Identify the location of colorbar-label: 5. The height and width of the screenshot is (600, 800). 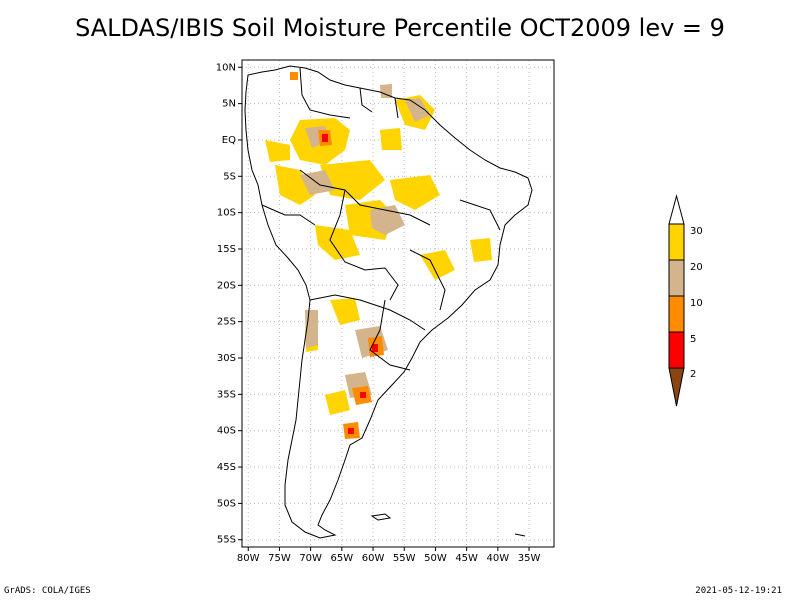
(693, 339).